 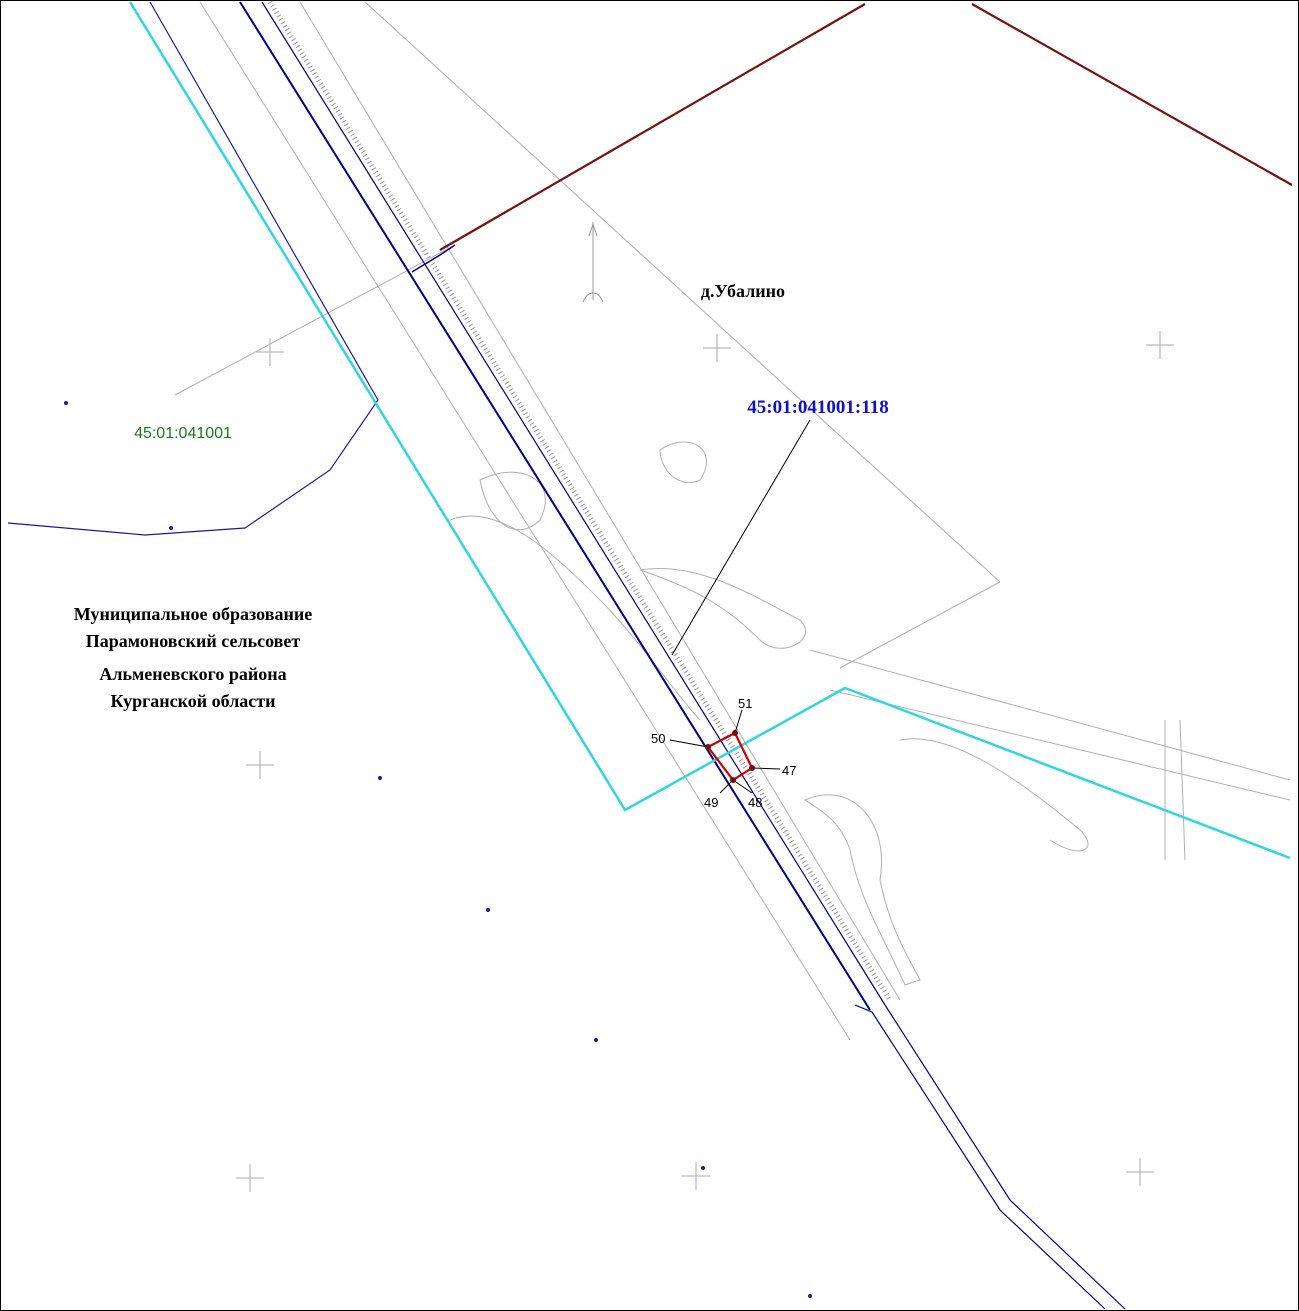 What do you see at coordinates (741, 537) in the screenshot?
I see `leader-line` at bounding box center [741, 537].